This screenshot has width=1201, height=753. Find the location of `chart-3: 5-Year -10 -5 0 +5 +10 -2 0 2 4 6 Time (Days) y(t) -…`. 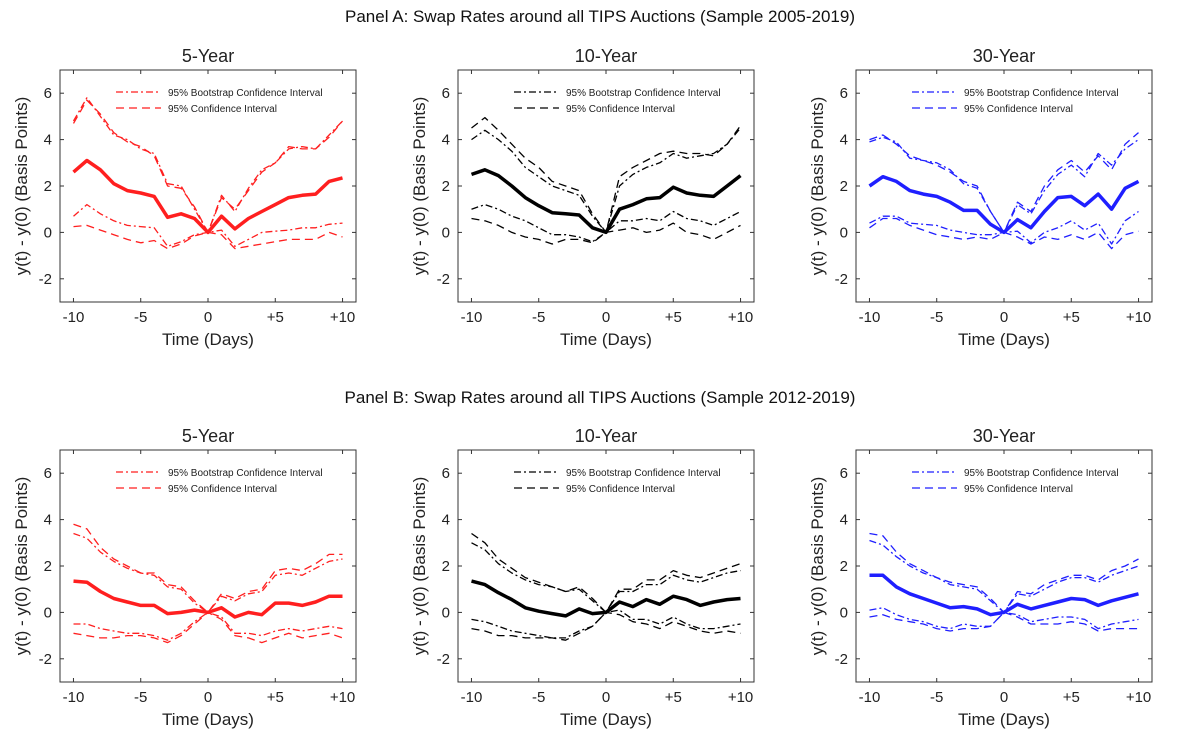

chart-3: 5-Year -10 -5 0 +5 +10 -2 0 2 4 6 Time (Days) y(t) -… is located at coordinates (184, 577).